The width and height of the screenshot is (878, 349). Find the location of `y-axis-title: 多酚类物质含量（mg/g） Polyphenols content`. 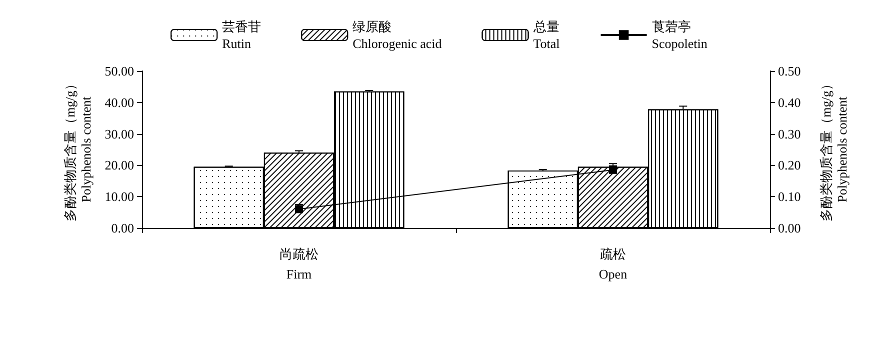

y-axis-title: 多酚类物质含量（mg/g） Polyphenols content is located at coordinates (78, 150).